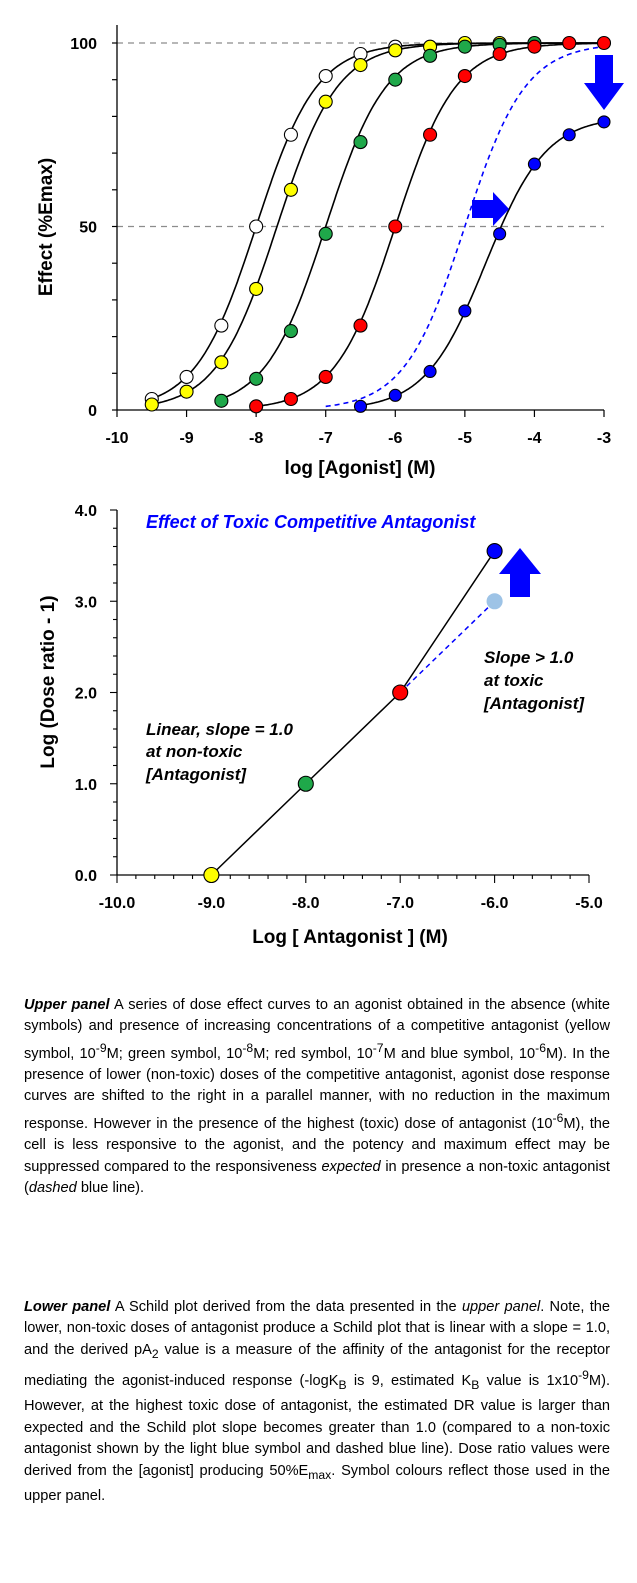  What do you see at coordinates (360, 468) in the screenshot?
I see `x-axis-label: log [Agonist] (M)` at bounding box center [360, 468].